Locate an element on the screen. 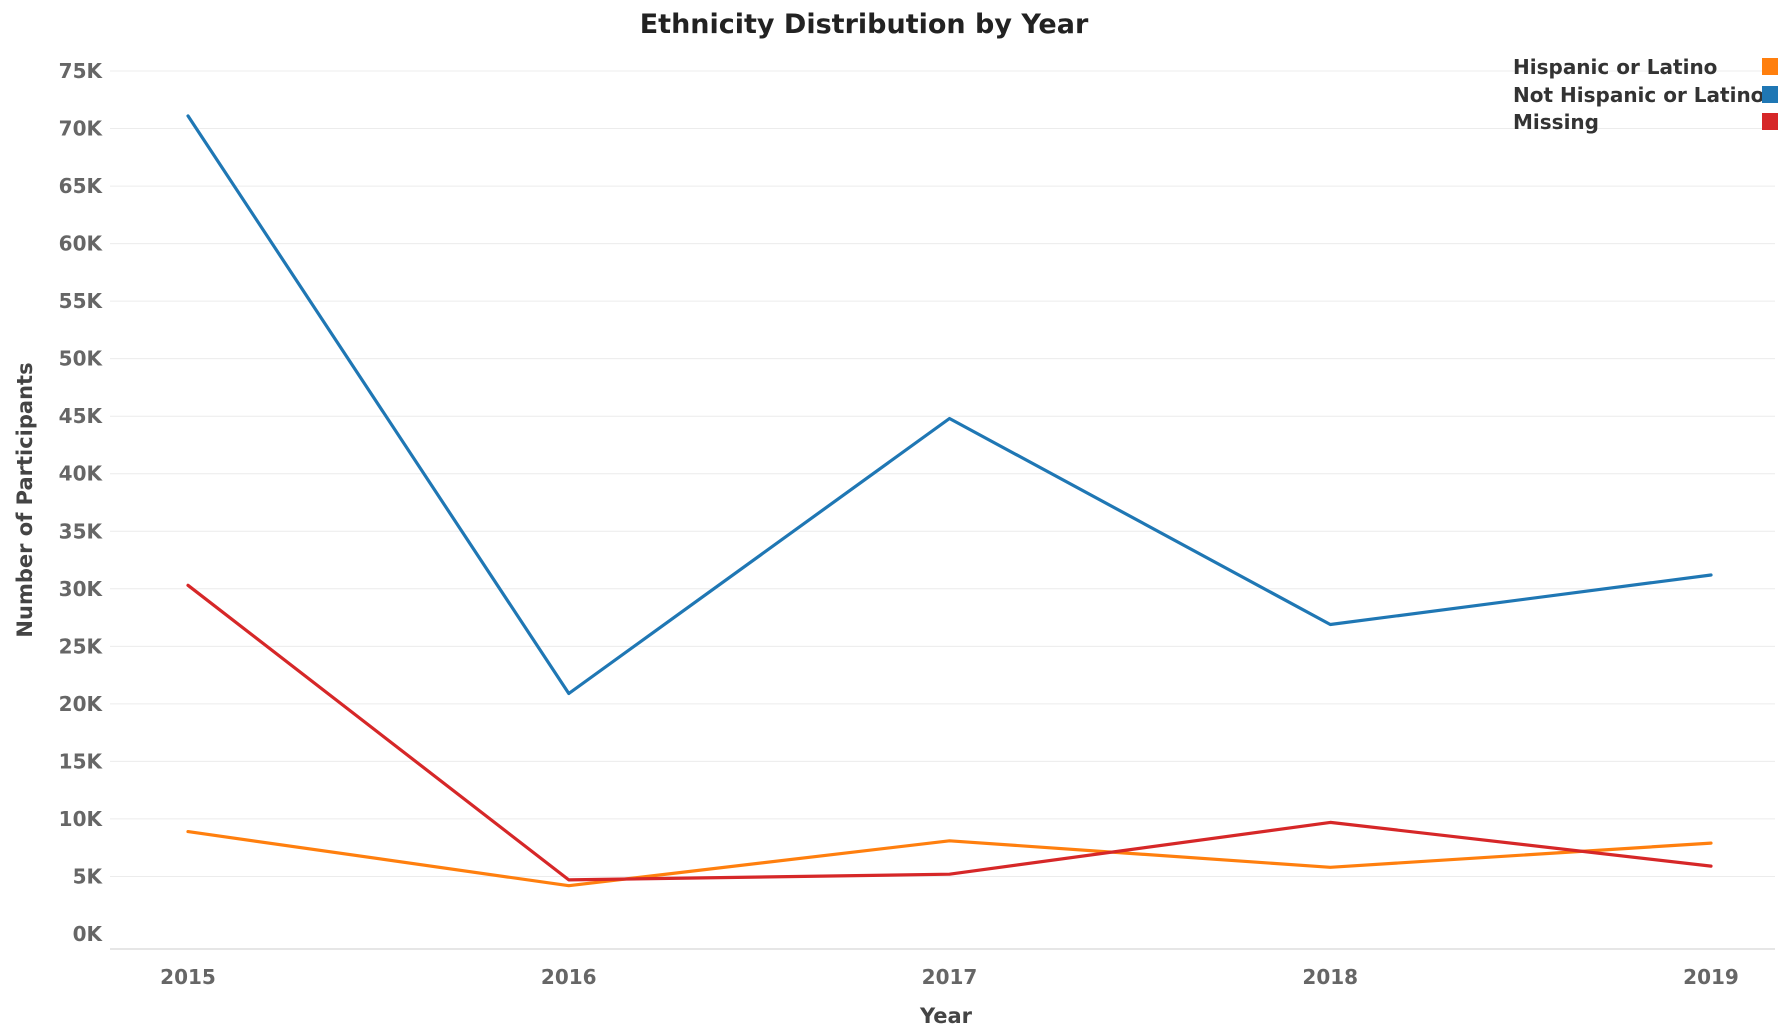  x-axis-ticks: 2015 2016 2017 2018 2019 is located at coordinates (949, 977).